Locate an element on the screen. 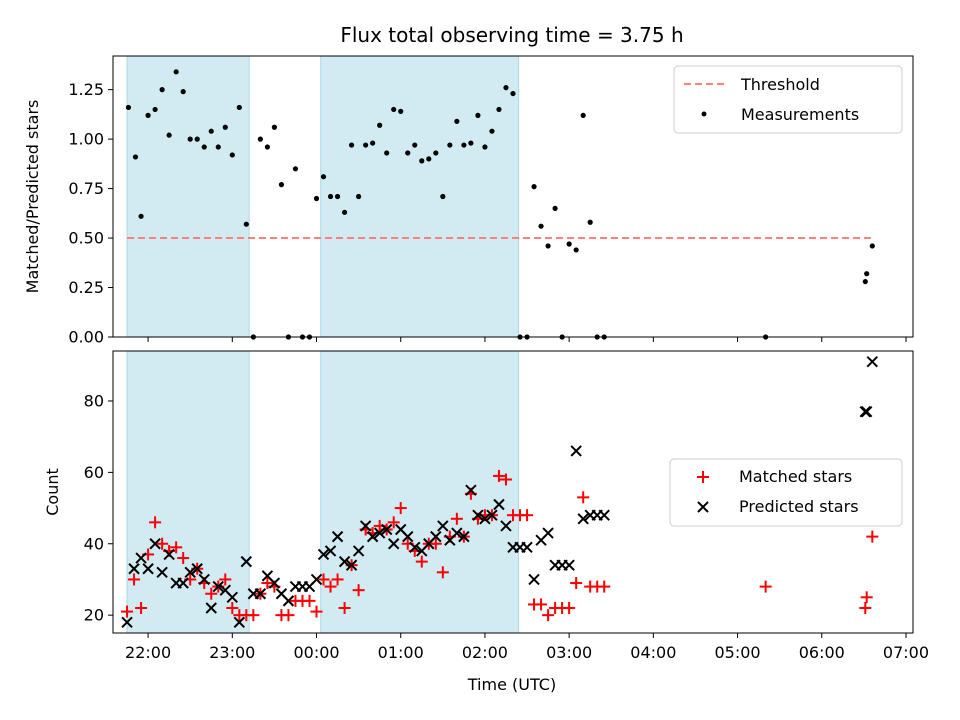  x-tick-label: 06:00 is located at coordinates (822, 652).